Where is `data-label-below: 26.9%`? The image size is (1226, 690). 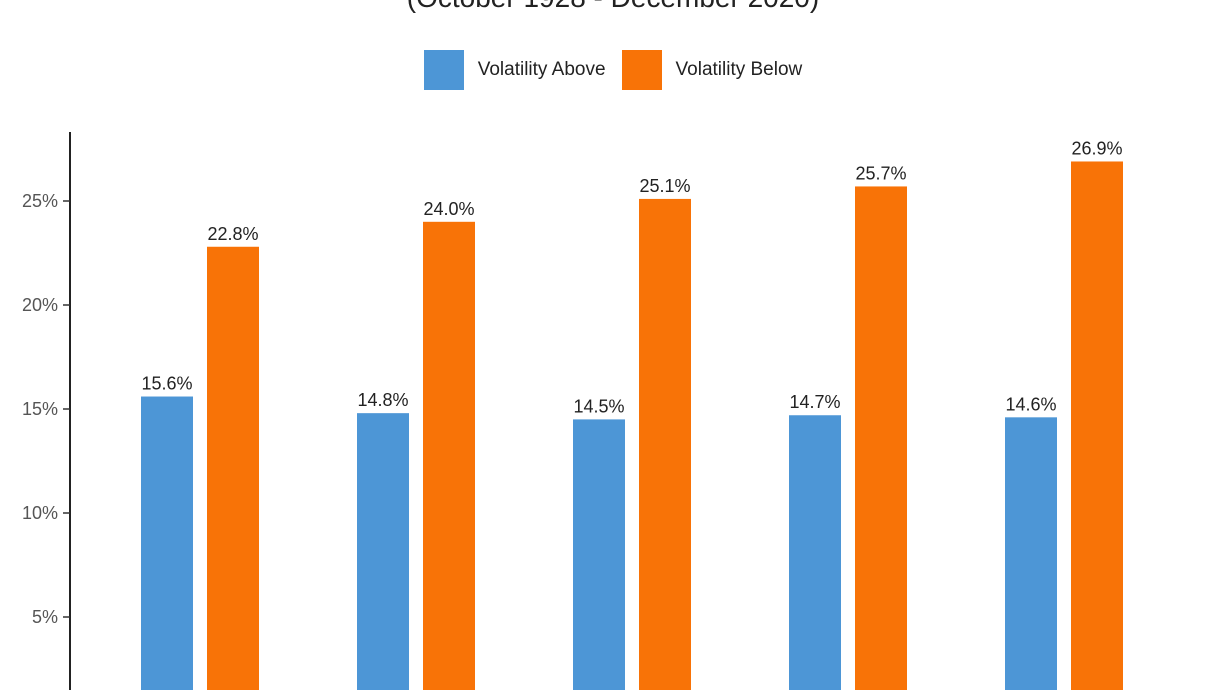
data-label-below: 26.9% is located at coordinates (1096, 148).